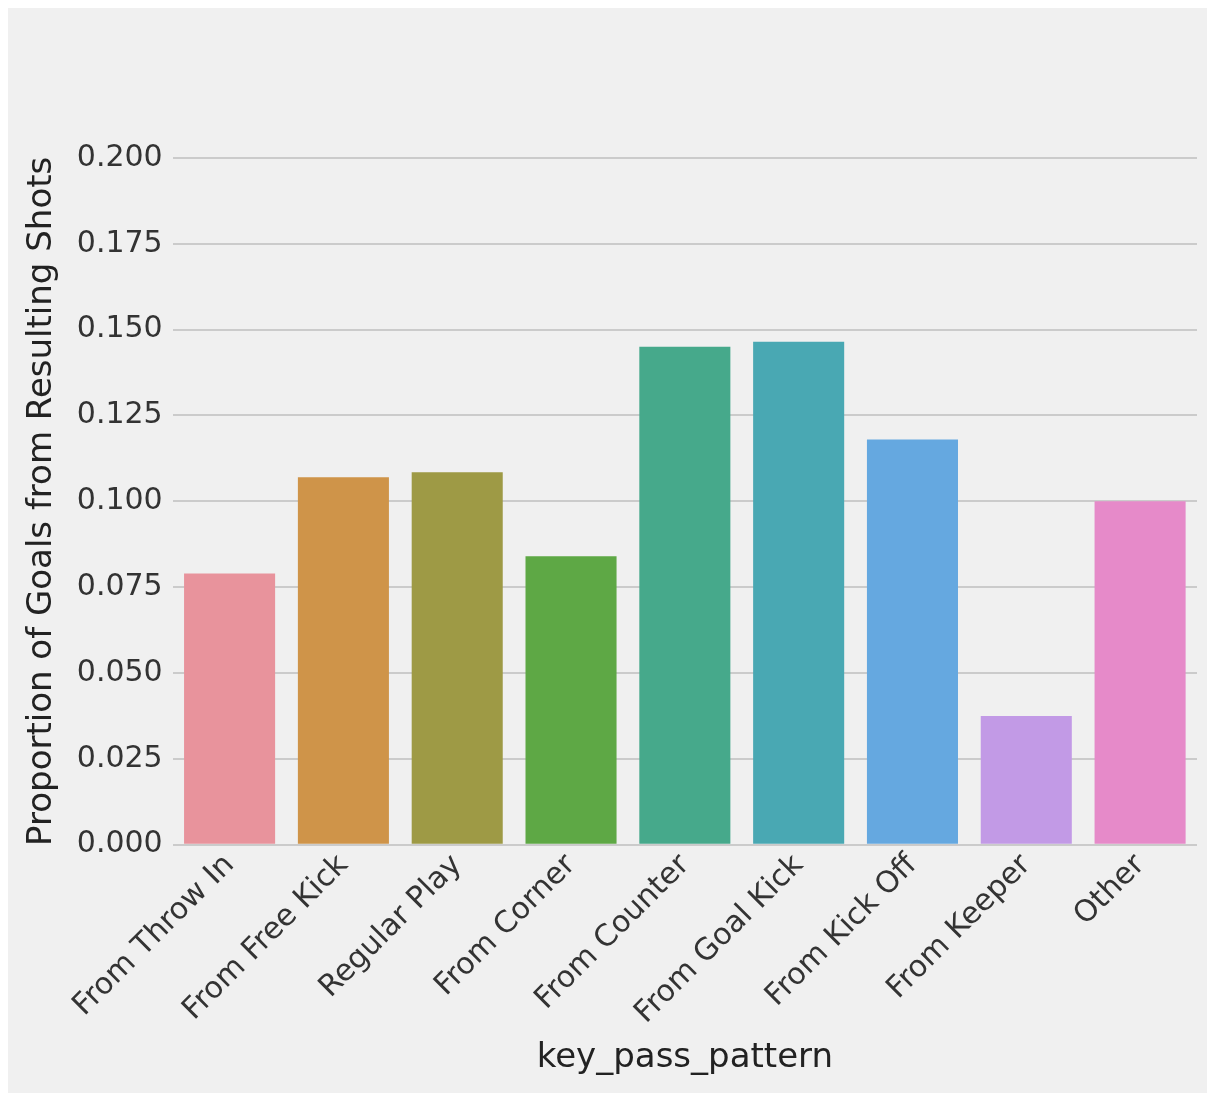  What do you see at coordinates (119, 670) in the screenshot?
I see `y-tick-label: 0.050` at bounding box center [119, 670].